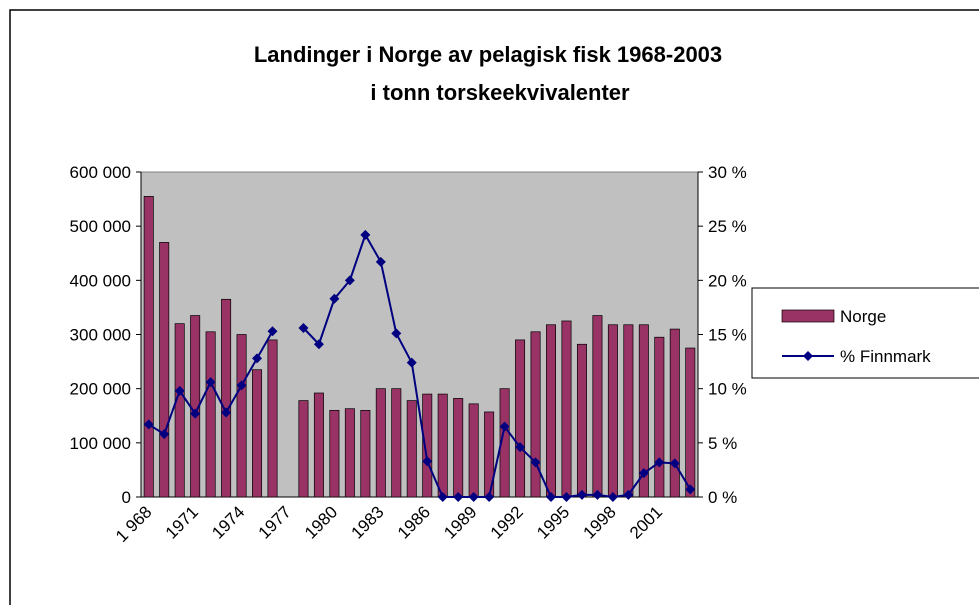  What do you see at coordinates (727, 172) in the screenshot?
I see `y2-tick-label: 30 %` at bounding box center [727, 172].